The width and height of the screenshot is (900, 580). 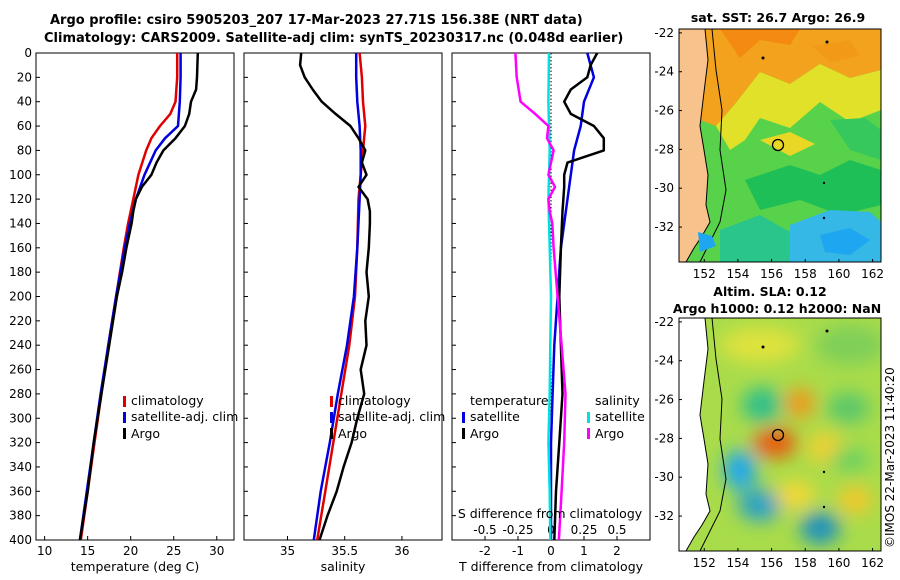 What do you see at coordinates (20, 370) in the screenshot?
I see `ytick-label: 260` at bounding box center [20, 370].